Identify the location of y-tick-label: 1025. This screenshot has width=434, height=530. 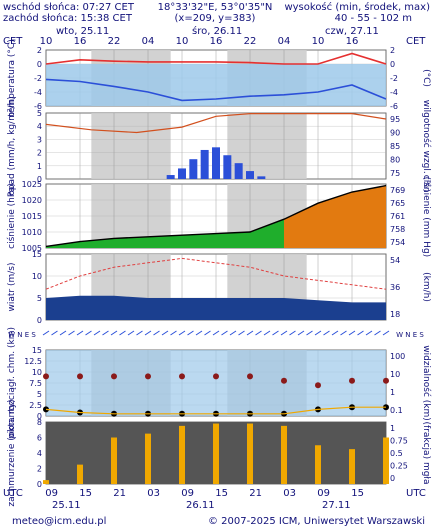
(32, 184).